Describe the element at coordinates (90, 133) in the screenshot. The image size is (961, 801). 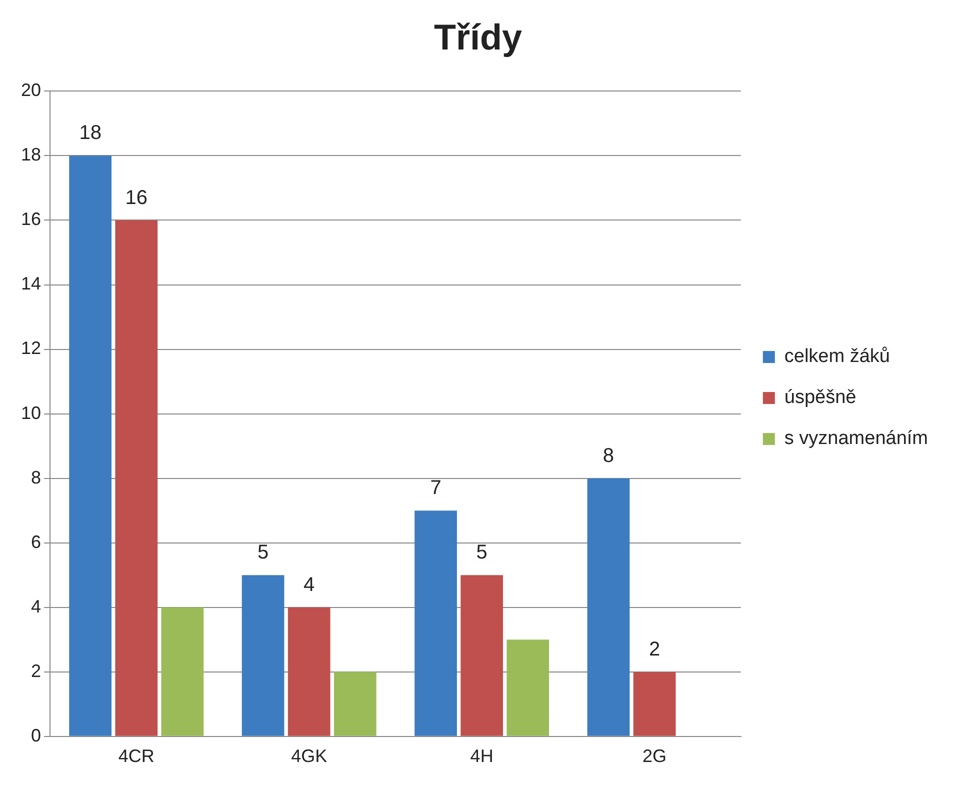
I see `data-label: 18` at that location.